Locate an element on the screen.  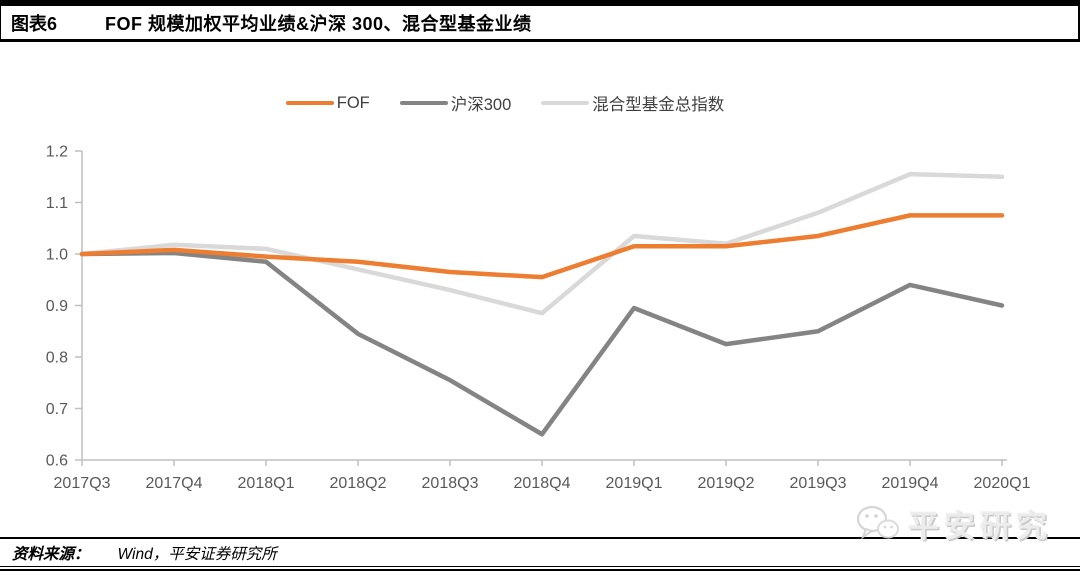
svg-text: 2018Q1 is located at coordinates (266, 483).